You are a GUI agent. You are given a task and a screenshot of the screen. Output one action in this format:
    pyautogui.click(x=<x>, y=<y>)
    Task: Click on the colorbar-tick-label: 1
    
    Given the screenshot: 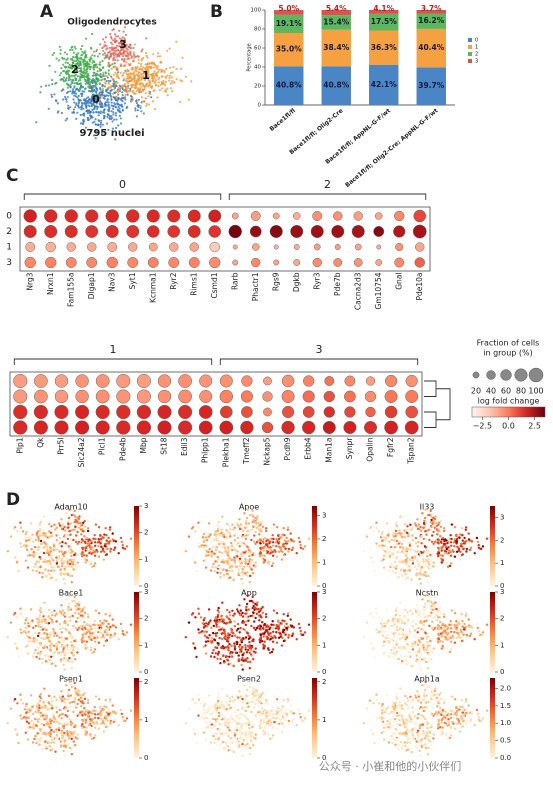 What is the action you would take?
    pyautogui.click(x=324, y=645)
    